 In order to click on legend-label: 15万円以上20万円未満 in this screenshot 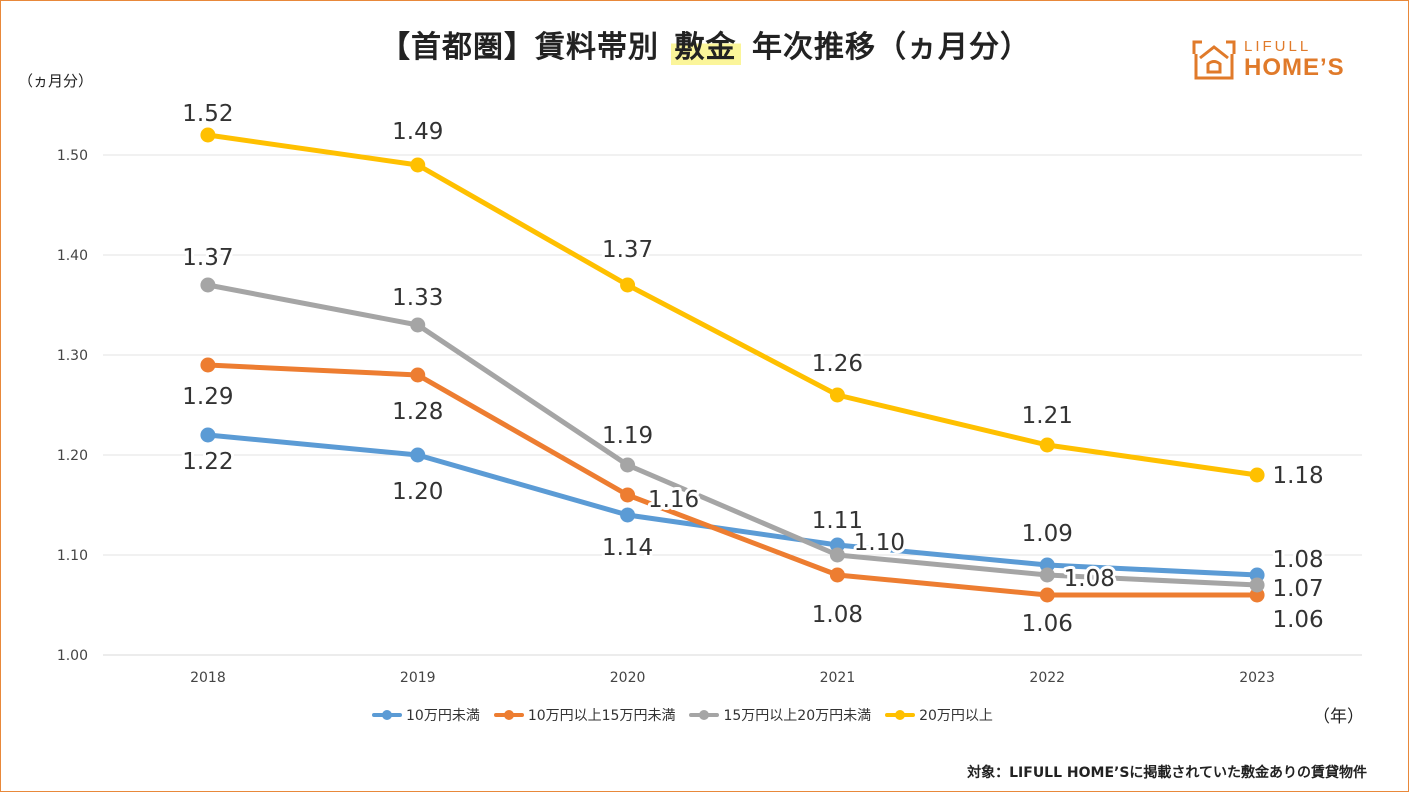, I will do `click(797, 716)`.